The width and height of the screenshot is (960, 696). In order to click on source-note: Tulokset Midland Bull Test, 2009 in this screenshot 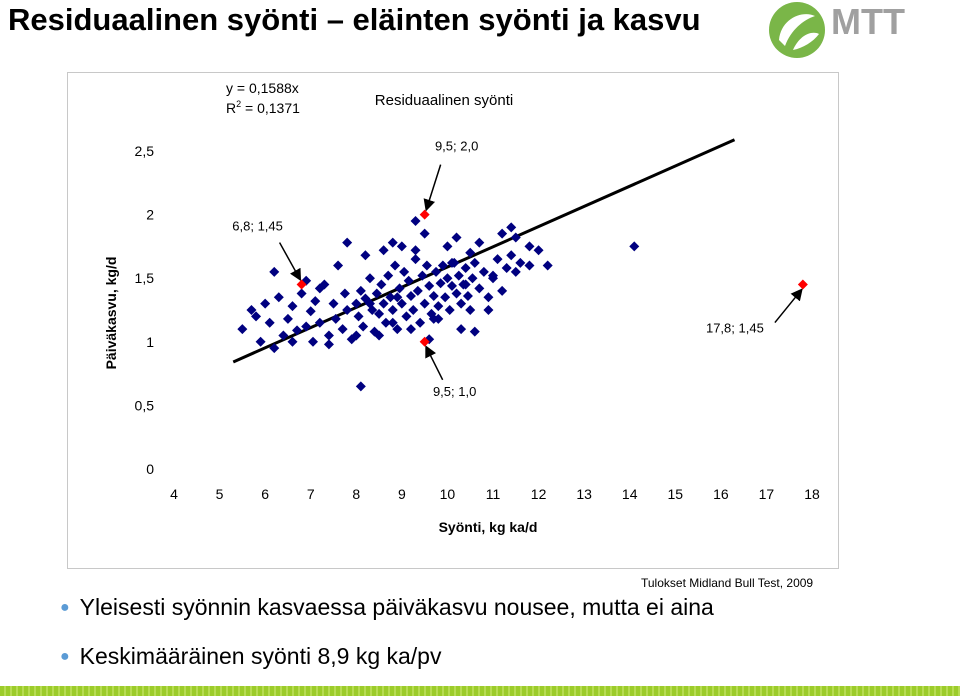, I will do `click(727, 583)`.